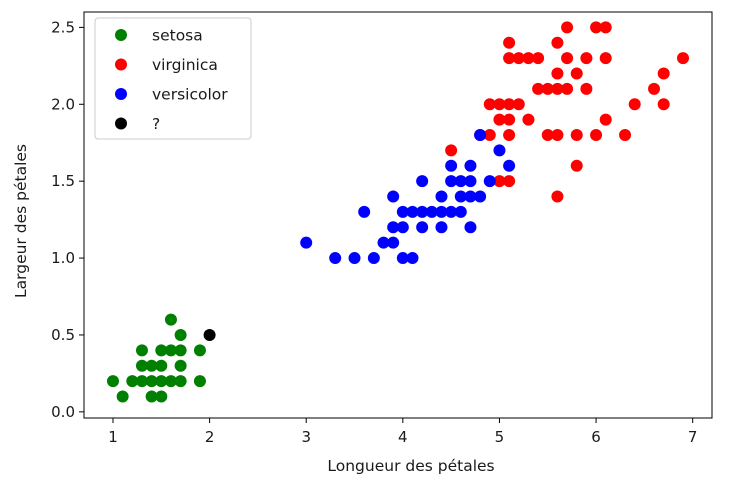 The image size is (739, 487). Describe the element at coordinates (21, 221) in the screenshot. I see `y-axis-label: Largeur des pétales` at that location.